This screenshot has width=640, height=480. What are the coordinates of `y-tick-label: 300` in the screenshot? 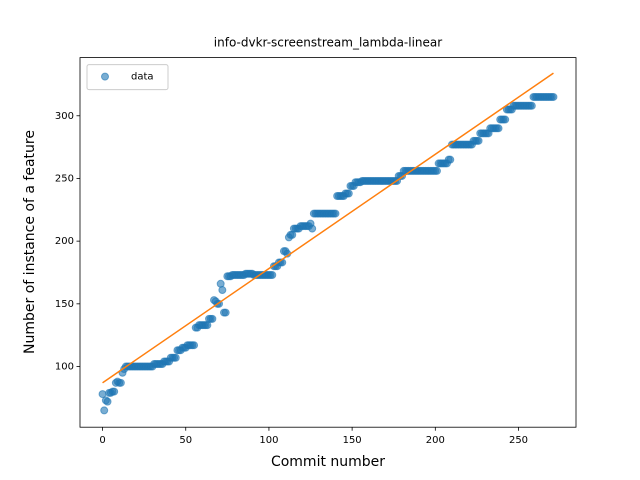 It's located at (64, 116).